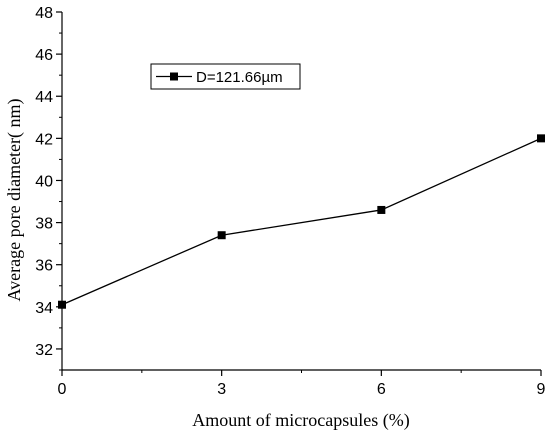 Image resolution: width=550 pixels, height=435 pixels. Describe the element at coordinates (239, 77) in the screenshot. I see `legend-label: D=121.66µm` at that location.